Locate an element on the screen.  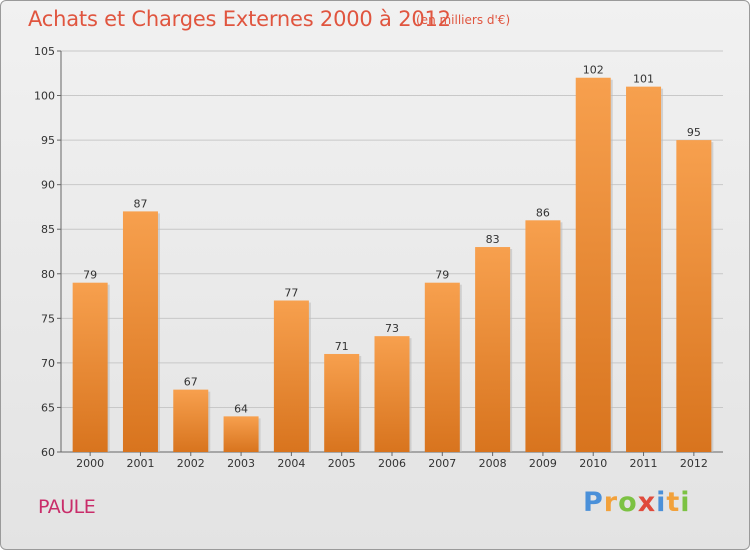
x-tick-label: 2011 is located at coordinates (644, 463).